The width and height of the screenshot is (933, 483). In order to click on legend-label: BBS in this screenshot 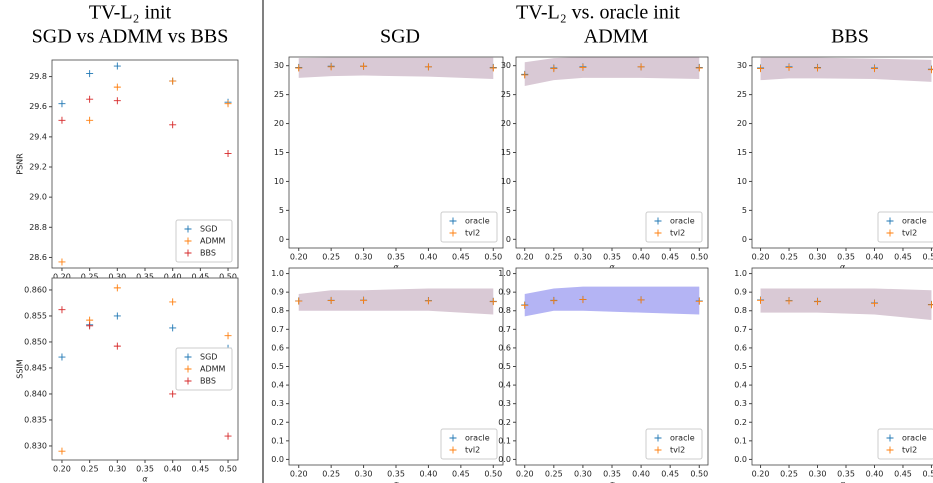, I will do `click(208, 253)`.